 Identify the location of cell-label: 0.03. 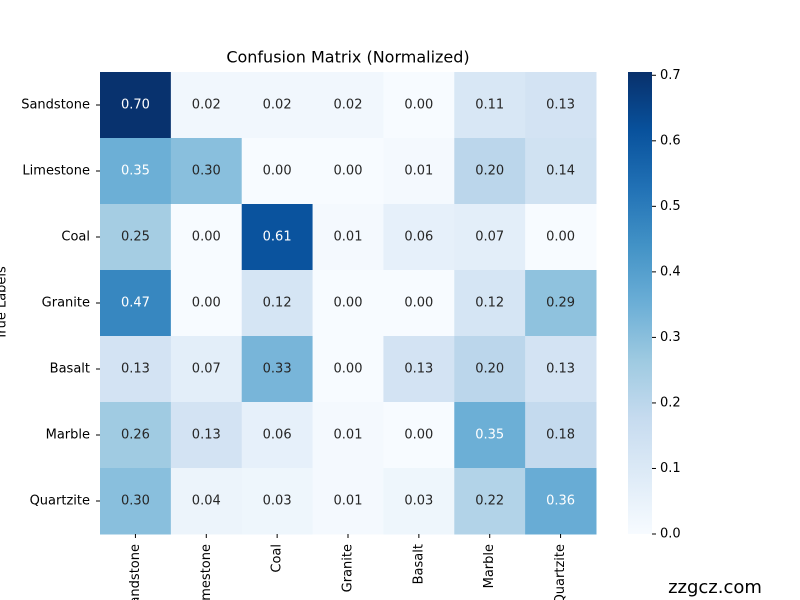
(418, 501).